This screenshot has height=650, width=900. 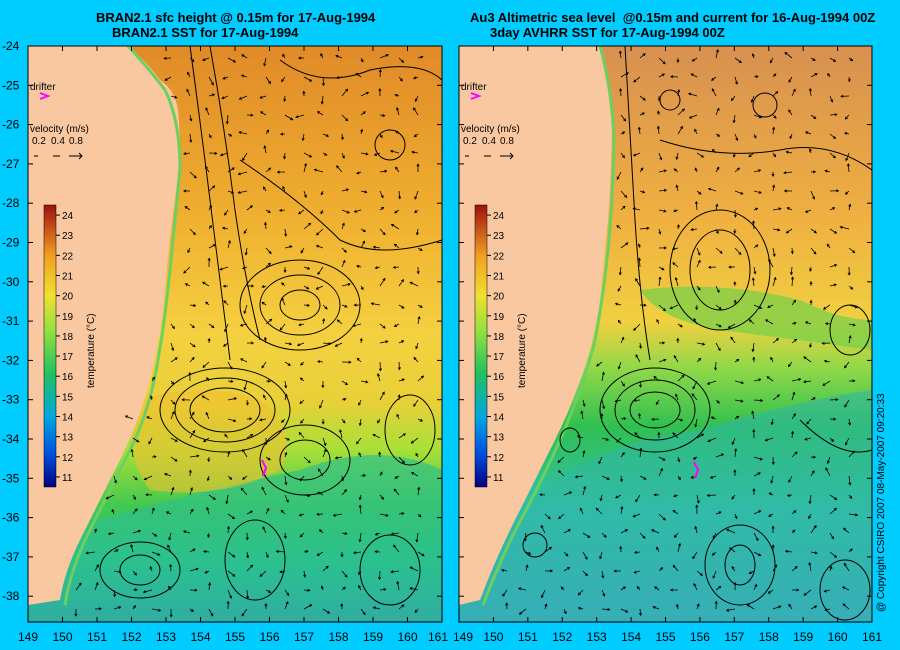 What do you see at coordinates (507, 141) in the screenshot?
I see `right-velocity-scale-2: 0.8` at bounding box center [507, 141].